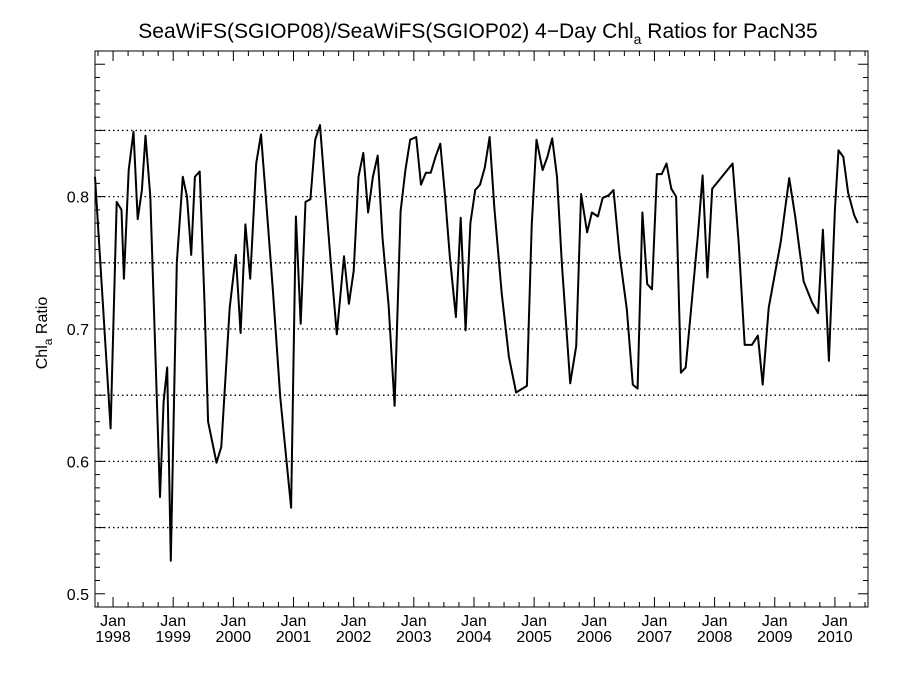 The image size is (900, 675). What do you see at coordinates (113, 637) in the screenshot?
I see `x-tick-label-year: 1998` at bounding box center [113, 637].